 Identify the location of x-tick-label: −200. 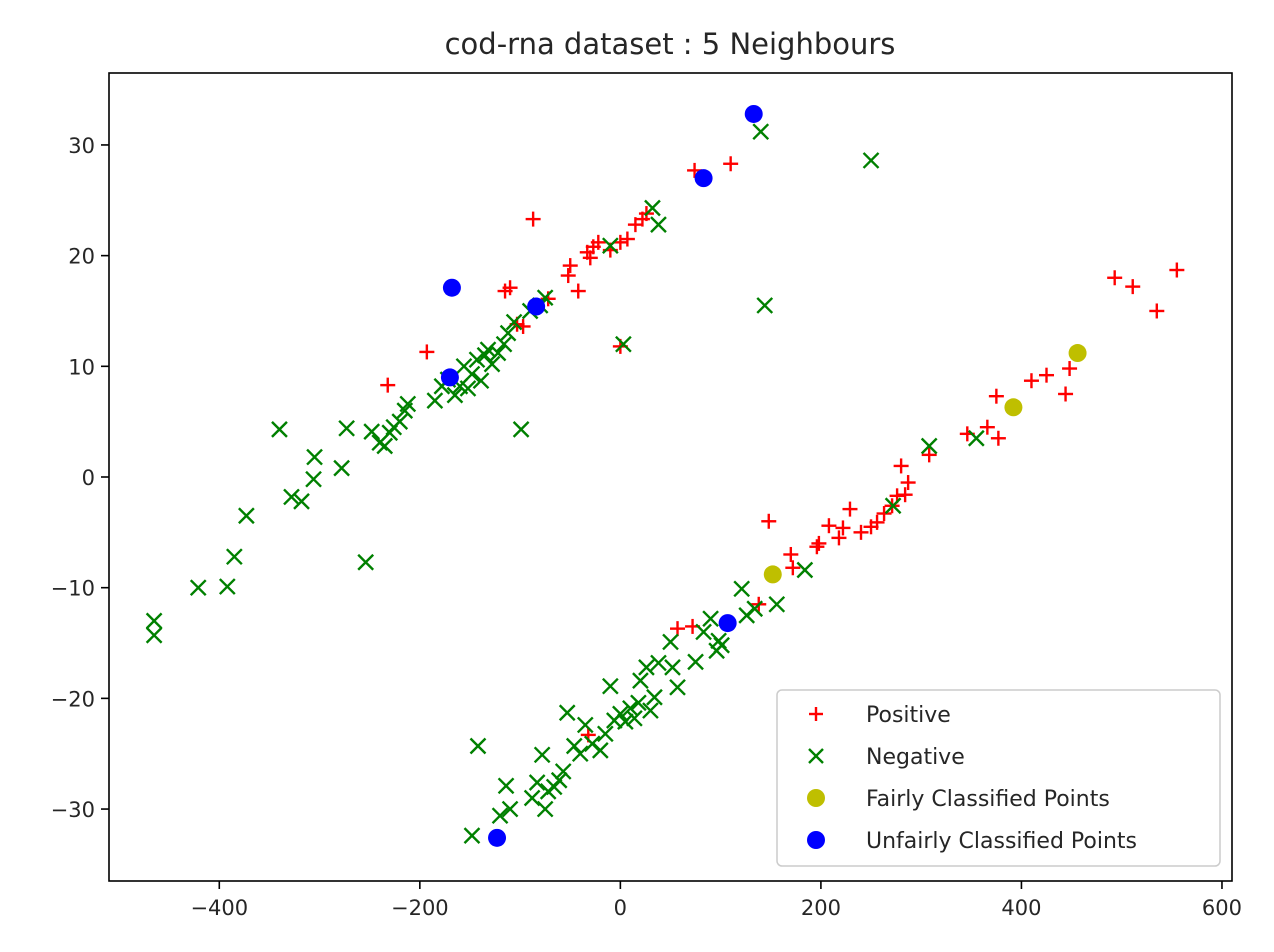
(420, 908).